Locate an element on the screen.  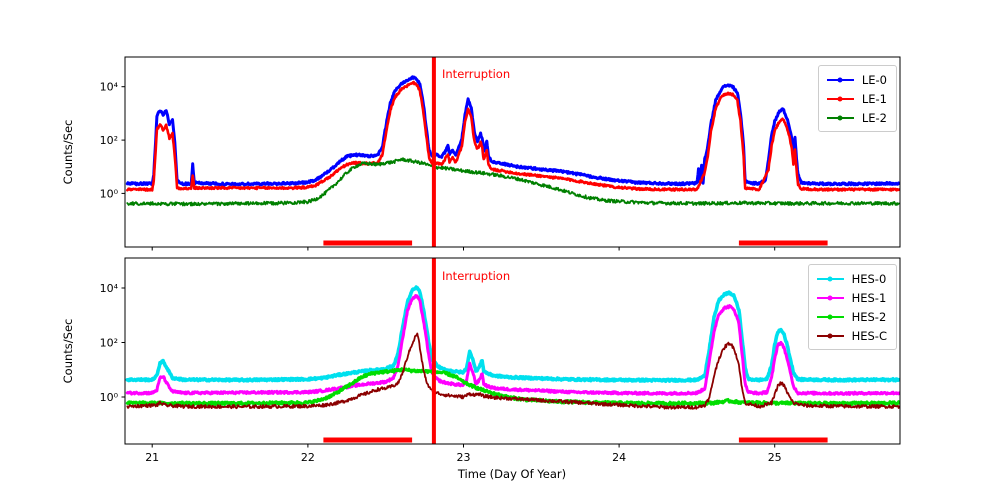
legend-entry-HES-2: HES-2 is located at coordinates (851, 316).